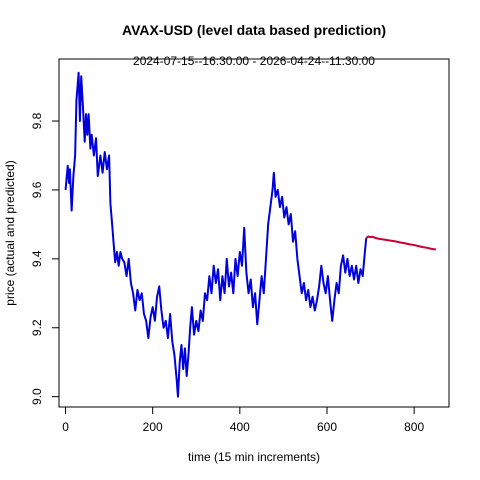 This screenshot has width=480, height=480. I want to click on x-axis-label: time (15 min increments), so click(254, 457).